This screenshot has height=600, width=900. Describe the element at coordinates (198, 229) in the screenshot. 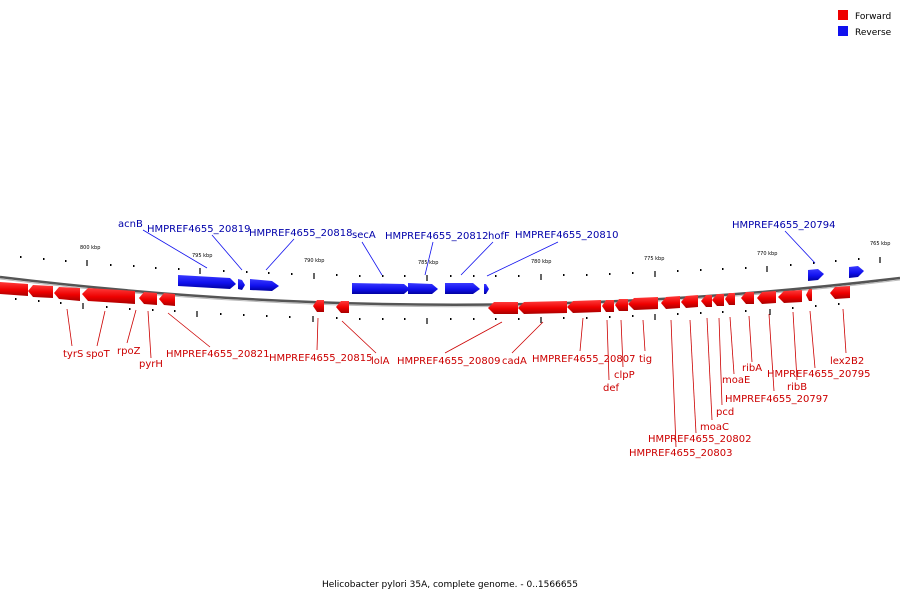

I see `gene-label-hmpref4655-20819: HMPREF4655_20819` at that location.